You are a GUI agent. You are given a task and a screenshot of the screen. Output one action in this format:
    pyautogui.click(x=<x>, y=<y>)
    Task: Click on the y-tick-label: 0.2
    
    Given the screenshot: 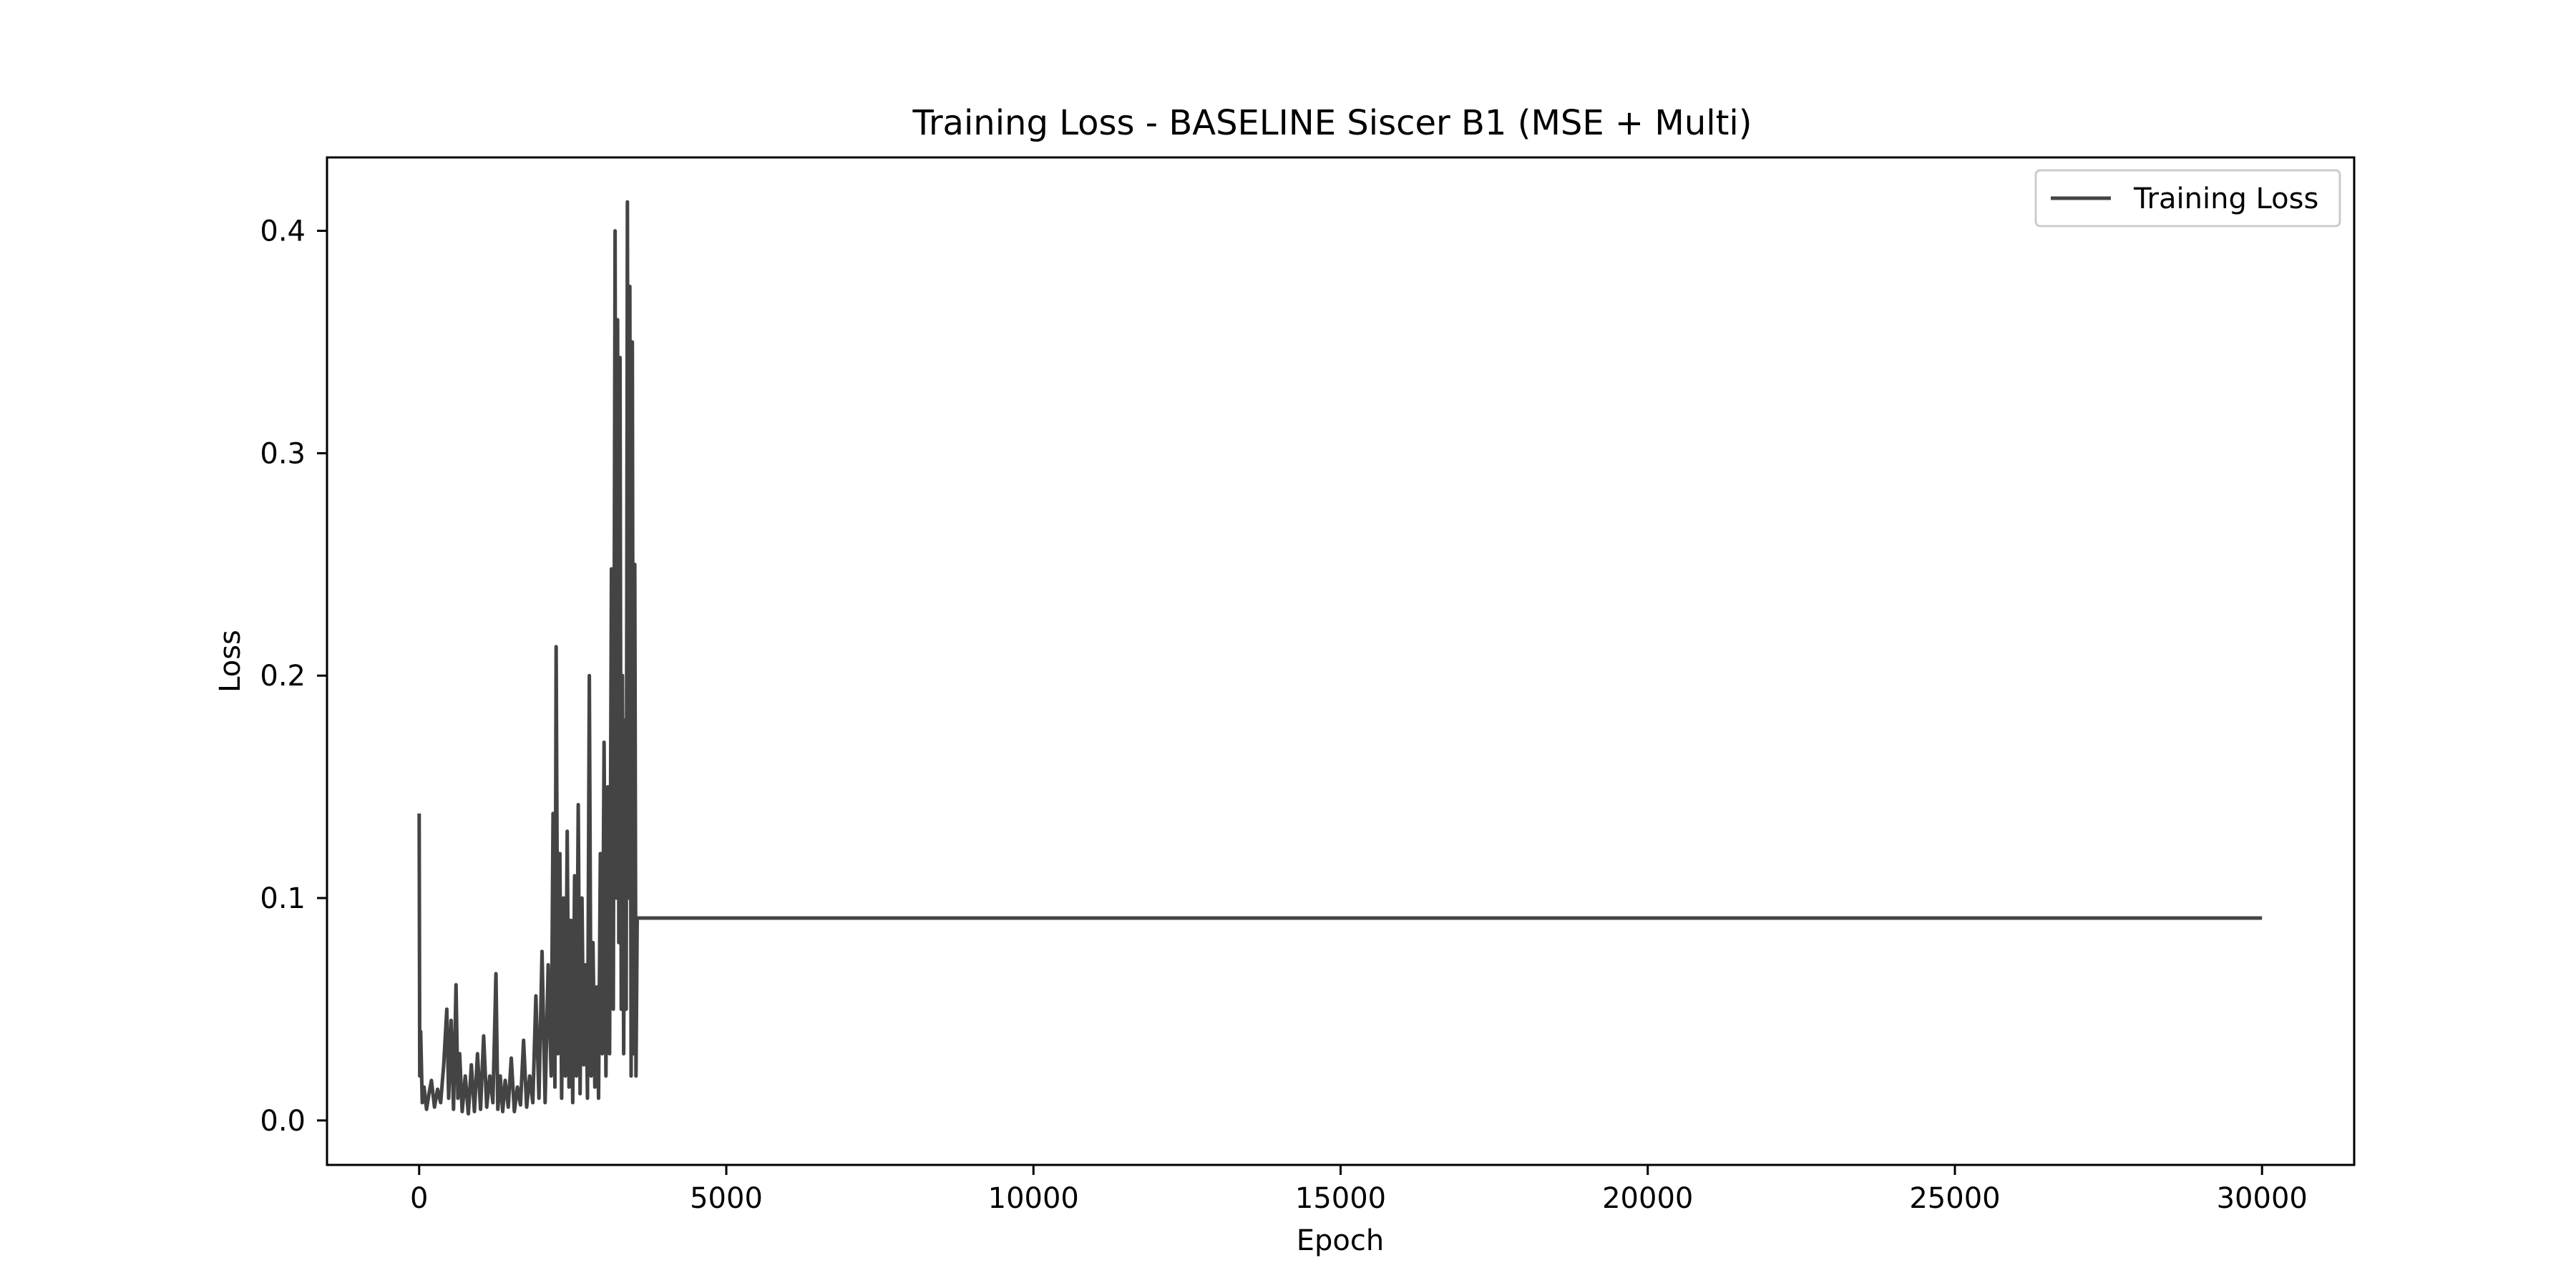 What is the action you would take?
    pyautogui.click(x=283, y=676)
    